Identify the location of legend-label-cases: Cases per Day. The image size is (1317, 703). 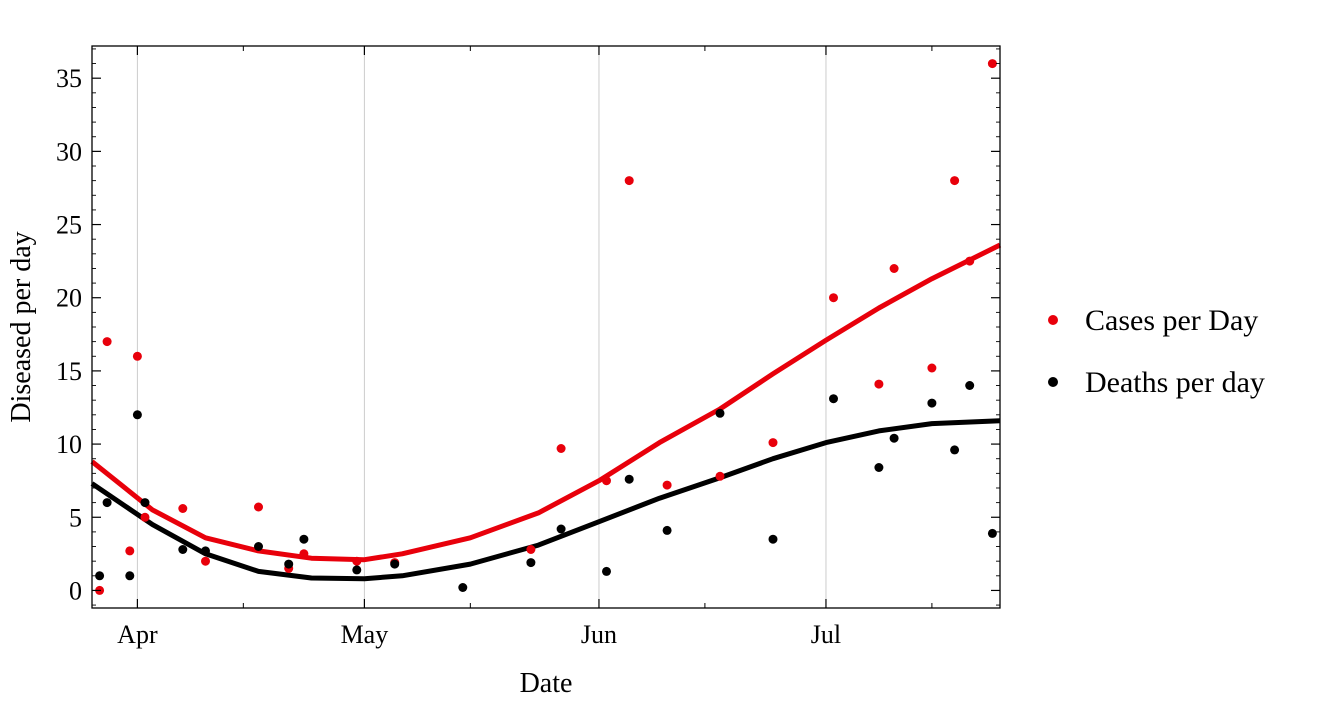
(1171, 320).